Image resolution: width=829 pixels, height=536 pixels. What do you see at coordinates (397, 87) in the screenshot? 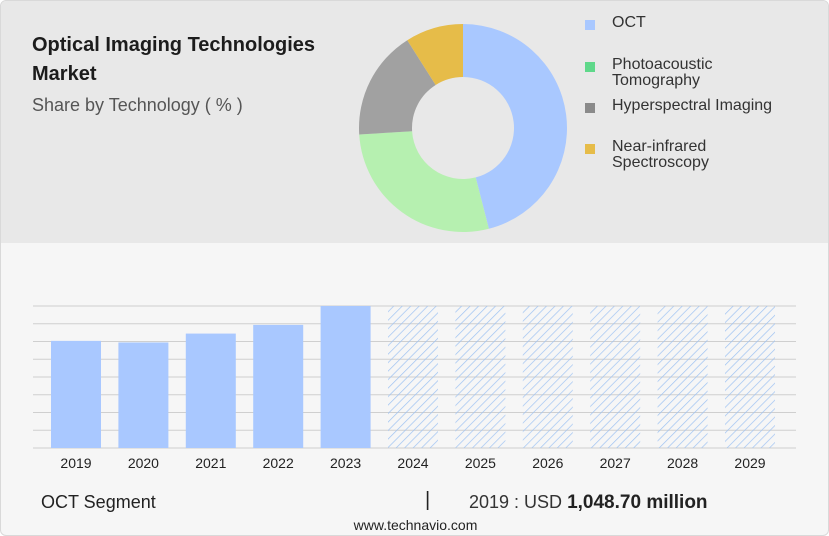
I see `donut-slice-hyperspectral` at bounding box center [397, 87].